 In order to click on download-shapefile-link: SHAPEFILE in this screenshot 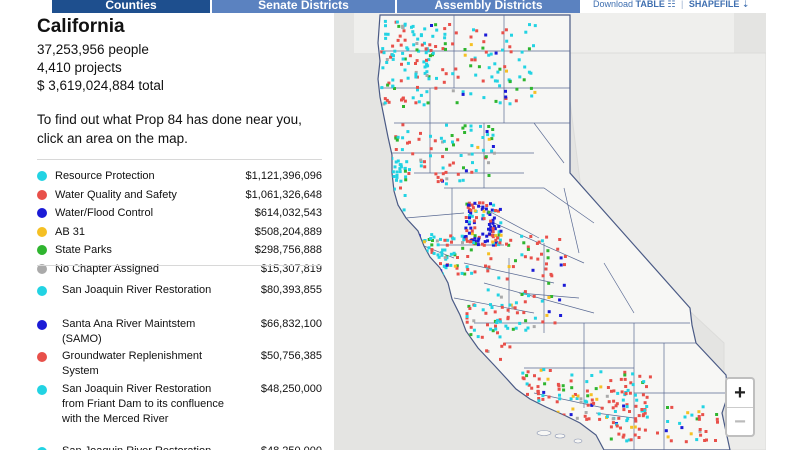, I will do `click(714, 4)`.